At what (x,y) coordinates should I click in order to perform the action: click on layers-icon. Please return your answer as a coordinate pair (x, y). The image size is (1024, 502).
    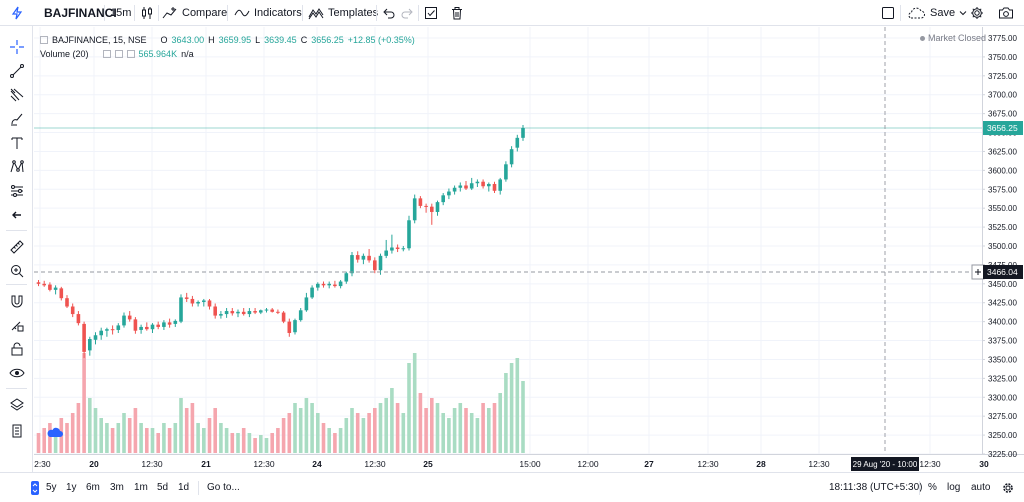
    Looking at the image, I should click on (16, 404).